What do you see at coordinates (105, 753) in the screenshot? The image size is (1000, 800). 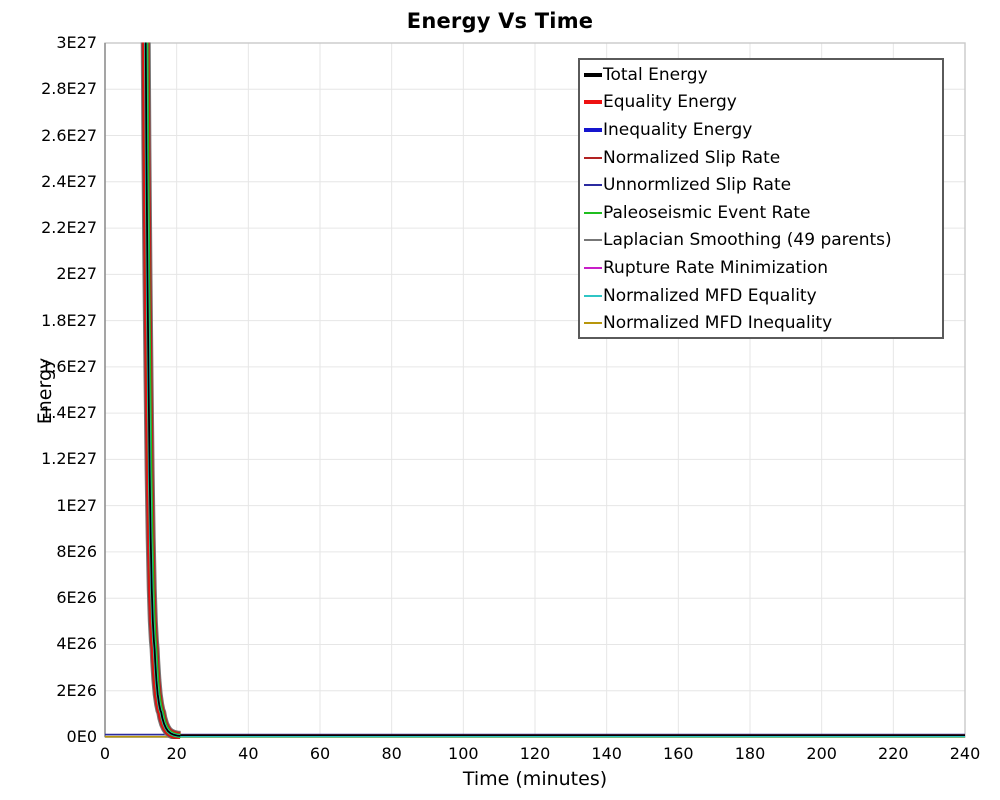 I see `x-tick-label: 0` at bounding box center [105, 753].